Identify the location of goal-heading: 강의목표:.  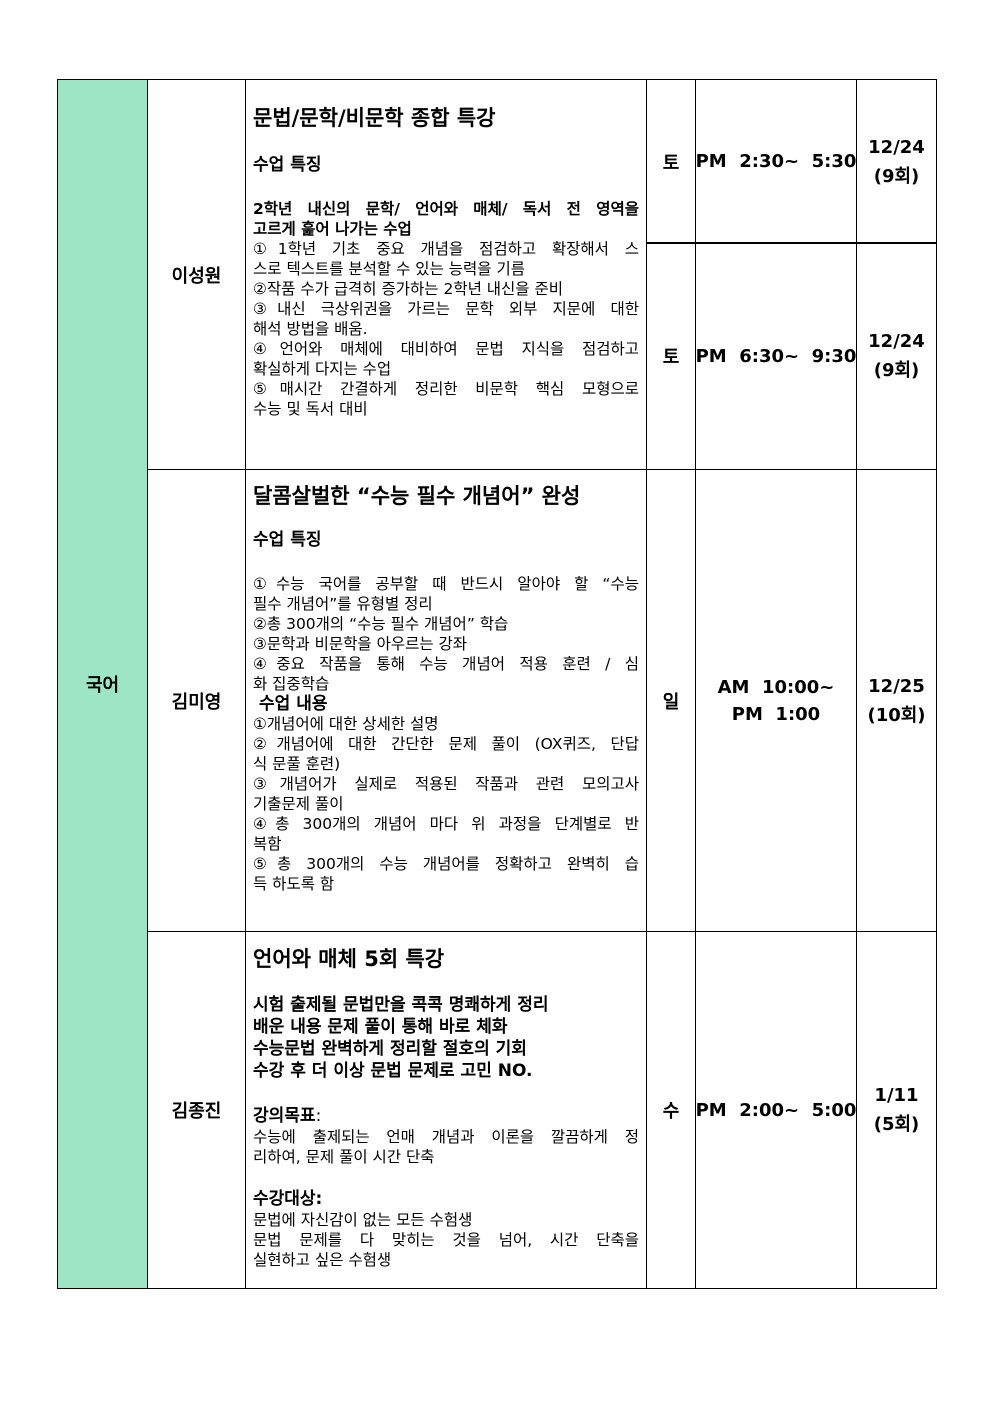
(446, 1116).